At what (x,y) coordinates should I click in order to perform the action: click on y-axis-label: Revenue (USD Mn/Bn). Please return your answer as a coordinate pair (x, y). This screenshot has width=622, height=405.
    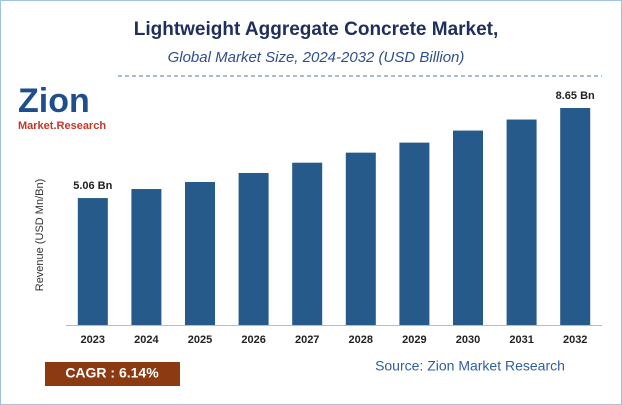
    Looking at the image, I should click on (40, 235).